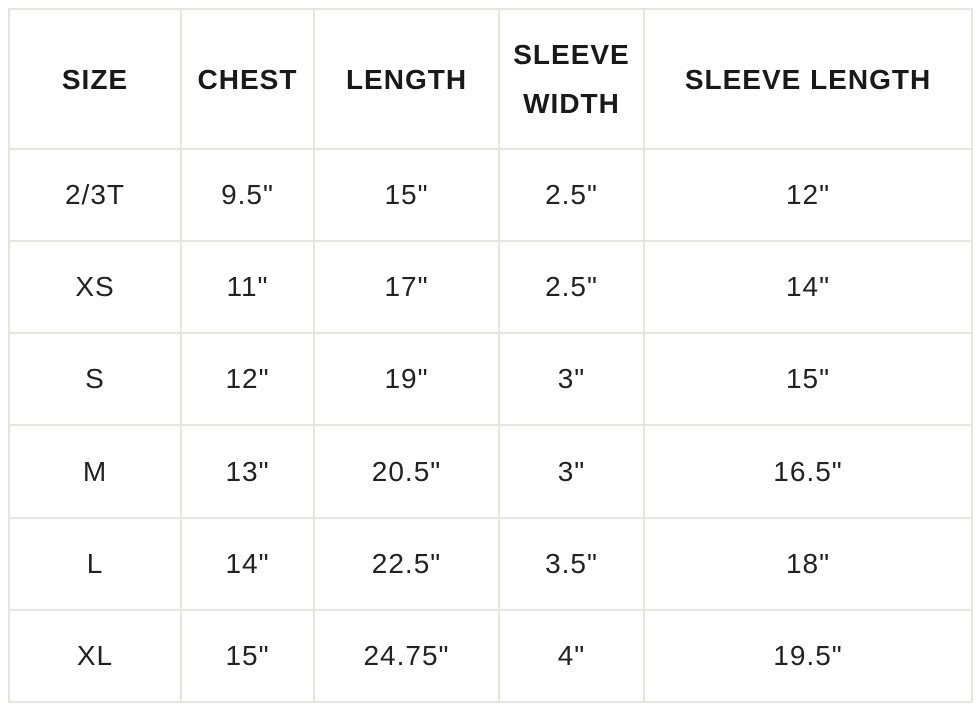 The image size is (980, 710). I want to click on size-cell: M, so click(95, 471).